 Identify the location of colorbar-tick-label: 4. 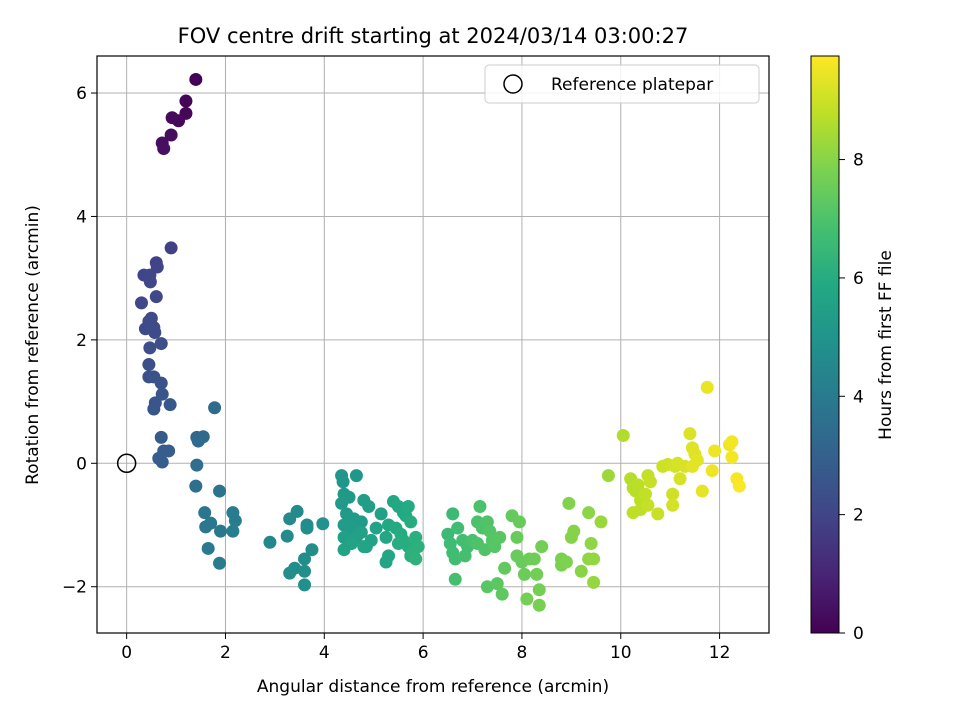
(858, 397).